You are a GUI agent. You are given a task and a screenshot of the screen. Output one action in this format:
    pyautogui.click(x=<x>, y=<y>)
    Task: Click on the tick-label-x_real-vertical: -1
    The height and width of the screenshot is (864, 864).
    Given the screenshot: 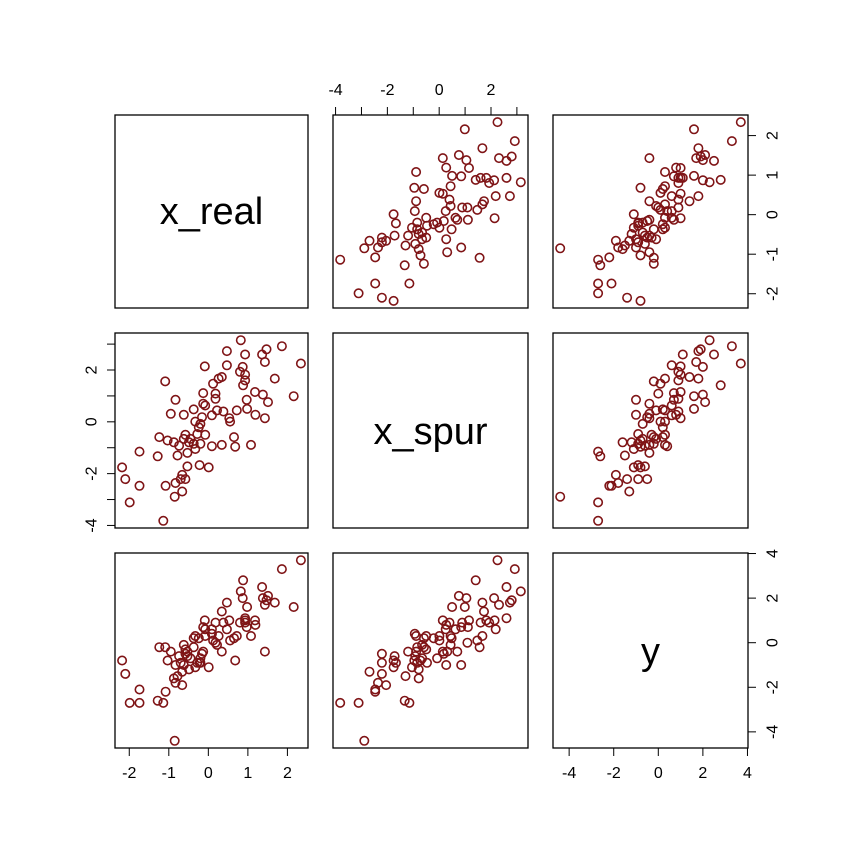 What is the action you would take?
    pyautogui.click(x=773, y=254)
    